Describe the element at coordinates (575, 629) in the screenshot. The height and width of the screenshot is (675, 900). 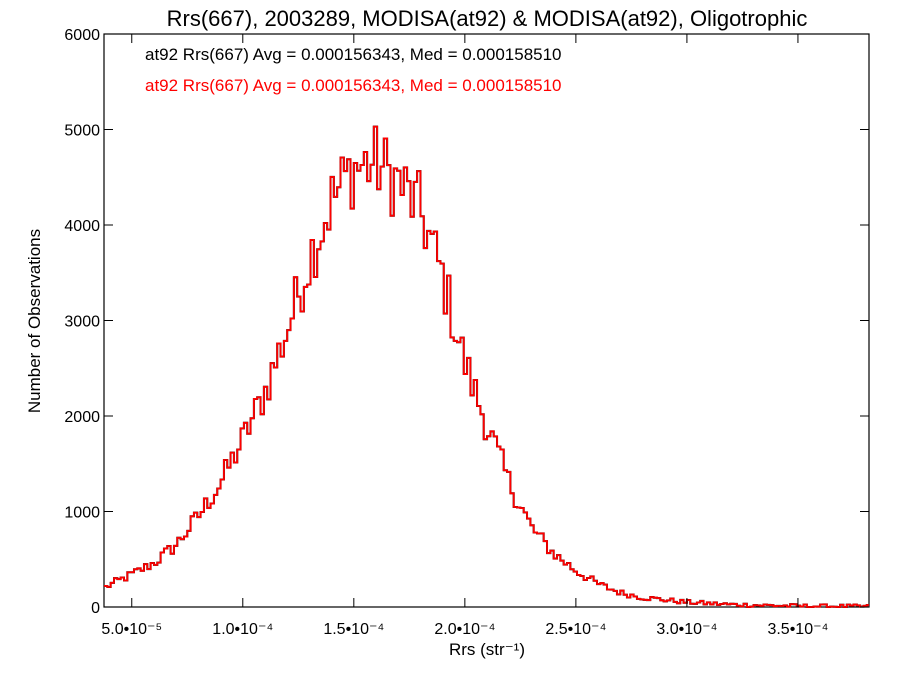
I see `x-tick-label: 2.5•10⁻⁴` at that location.